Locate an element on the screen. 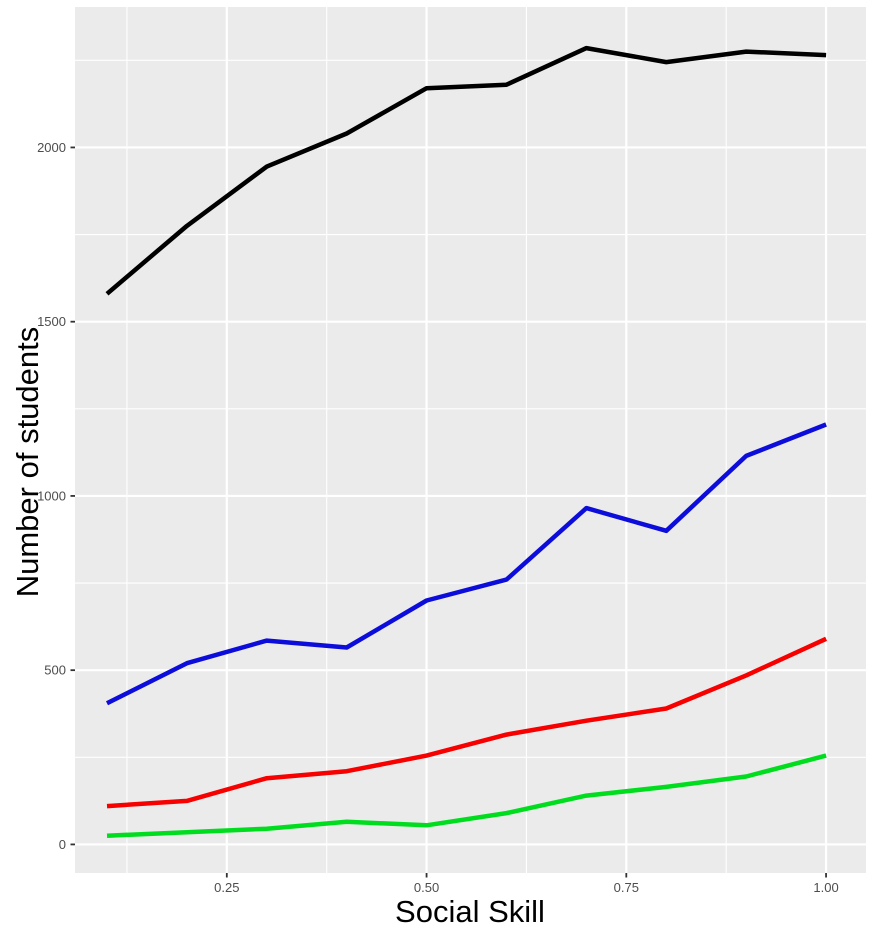 The width and height of the screenshot is (870, 935). y-tick-label: 2000 is located at coordinates (51, 147).